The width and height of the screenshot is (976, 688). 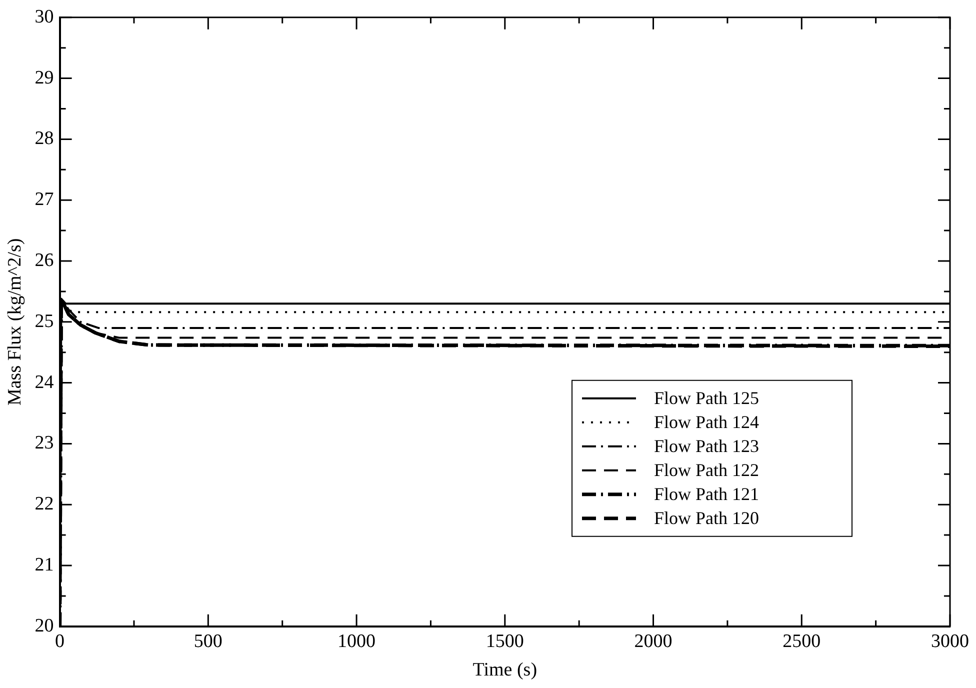 I want to click on y-axis-title: Mass Flux (kg/m^2/s), so click(x=15, y=322).